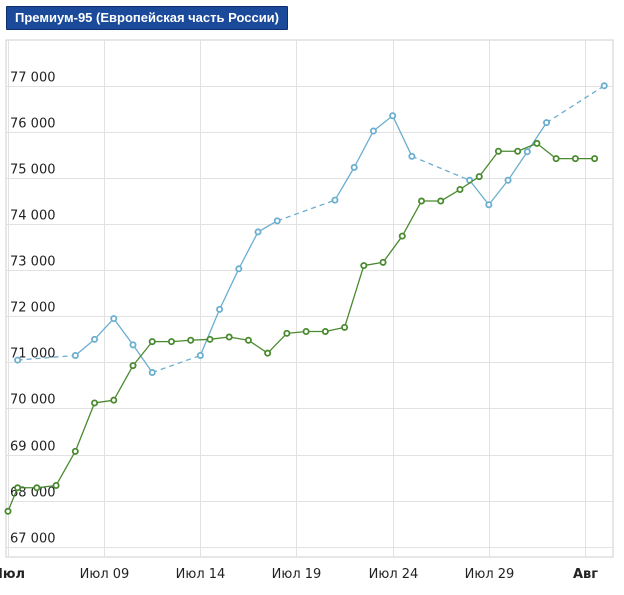 This screenshot has height=595, width=624. What do you see at coordinates (394, 574) in the screenshot?
I see `x-tick-label: Июл 24` at bounding box center [394, 574].